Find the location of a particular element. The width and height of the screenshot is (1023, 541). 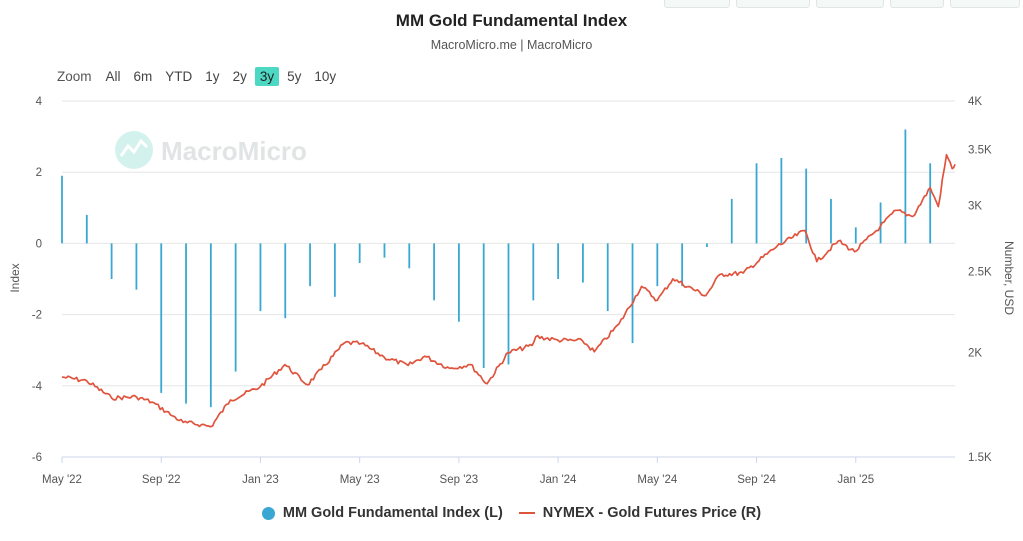

right-tick-label: 3K is located at coordinates (975, 206).